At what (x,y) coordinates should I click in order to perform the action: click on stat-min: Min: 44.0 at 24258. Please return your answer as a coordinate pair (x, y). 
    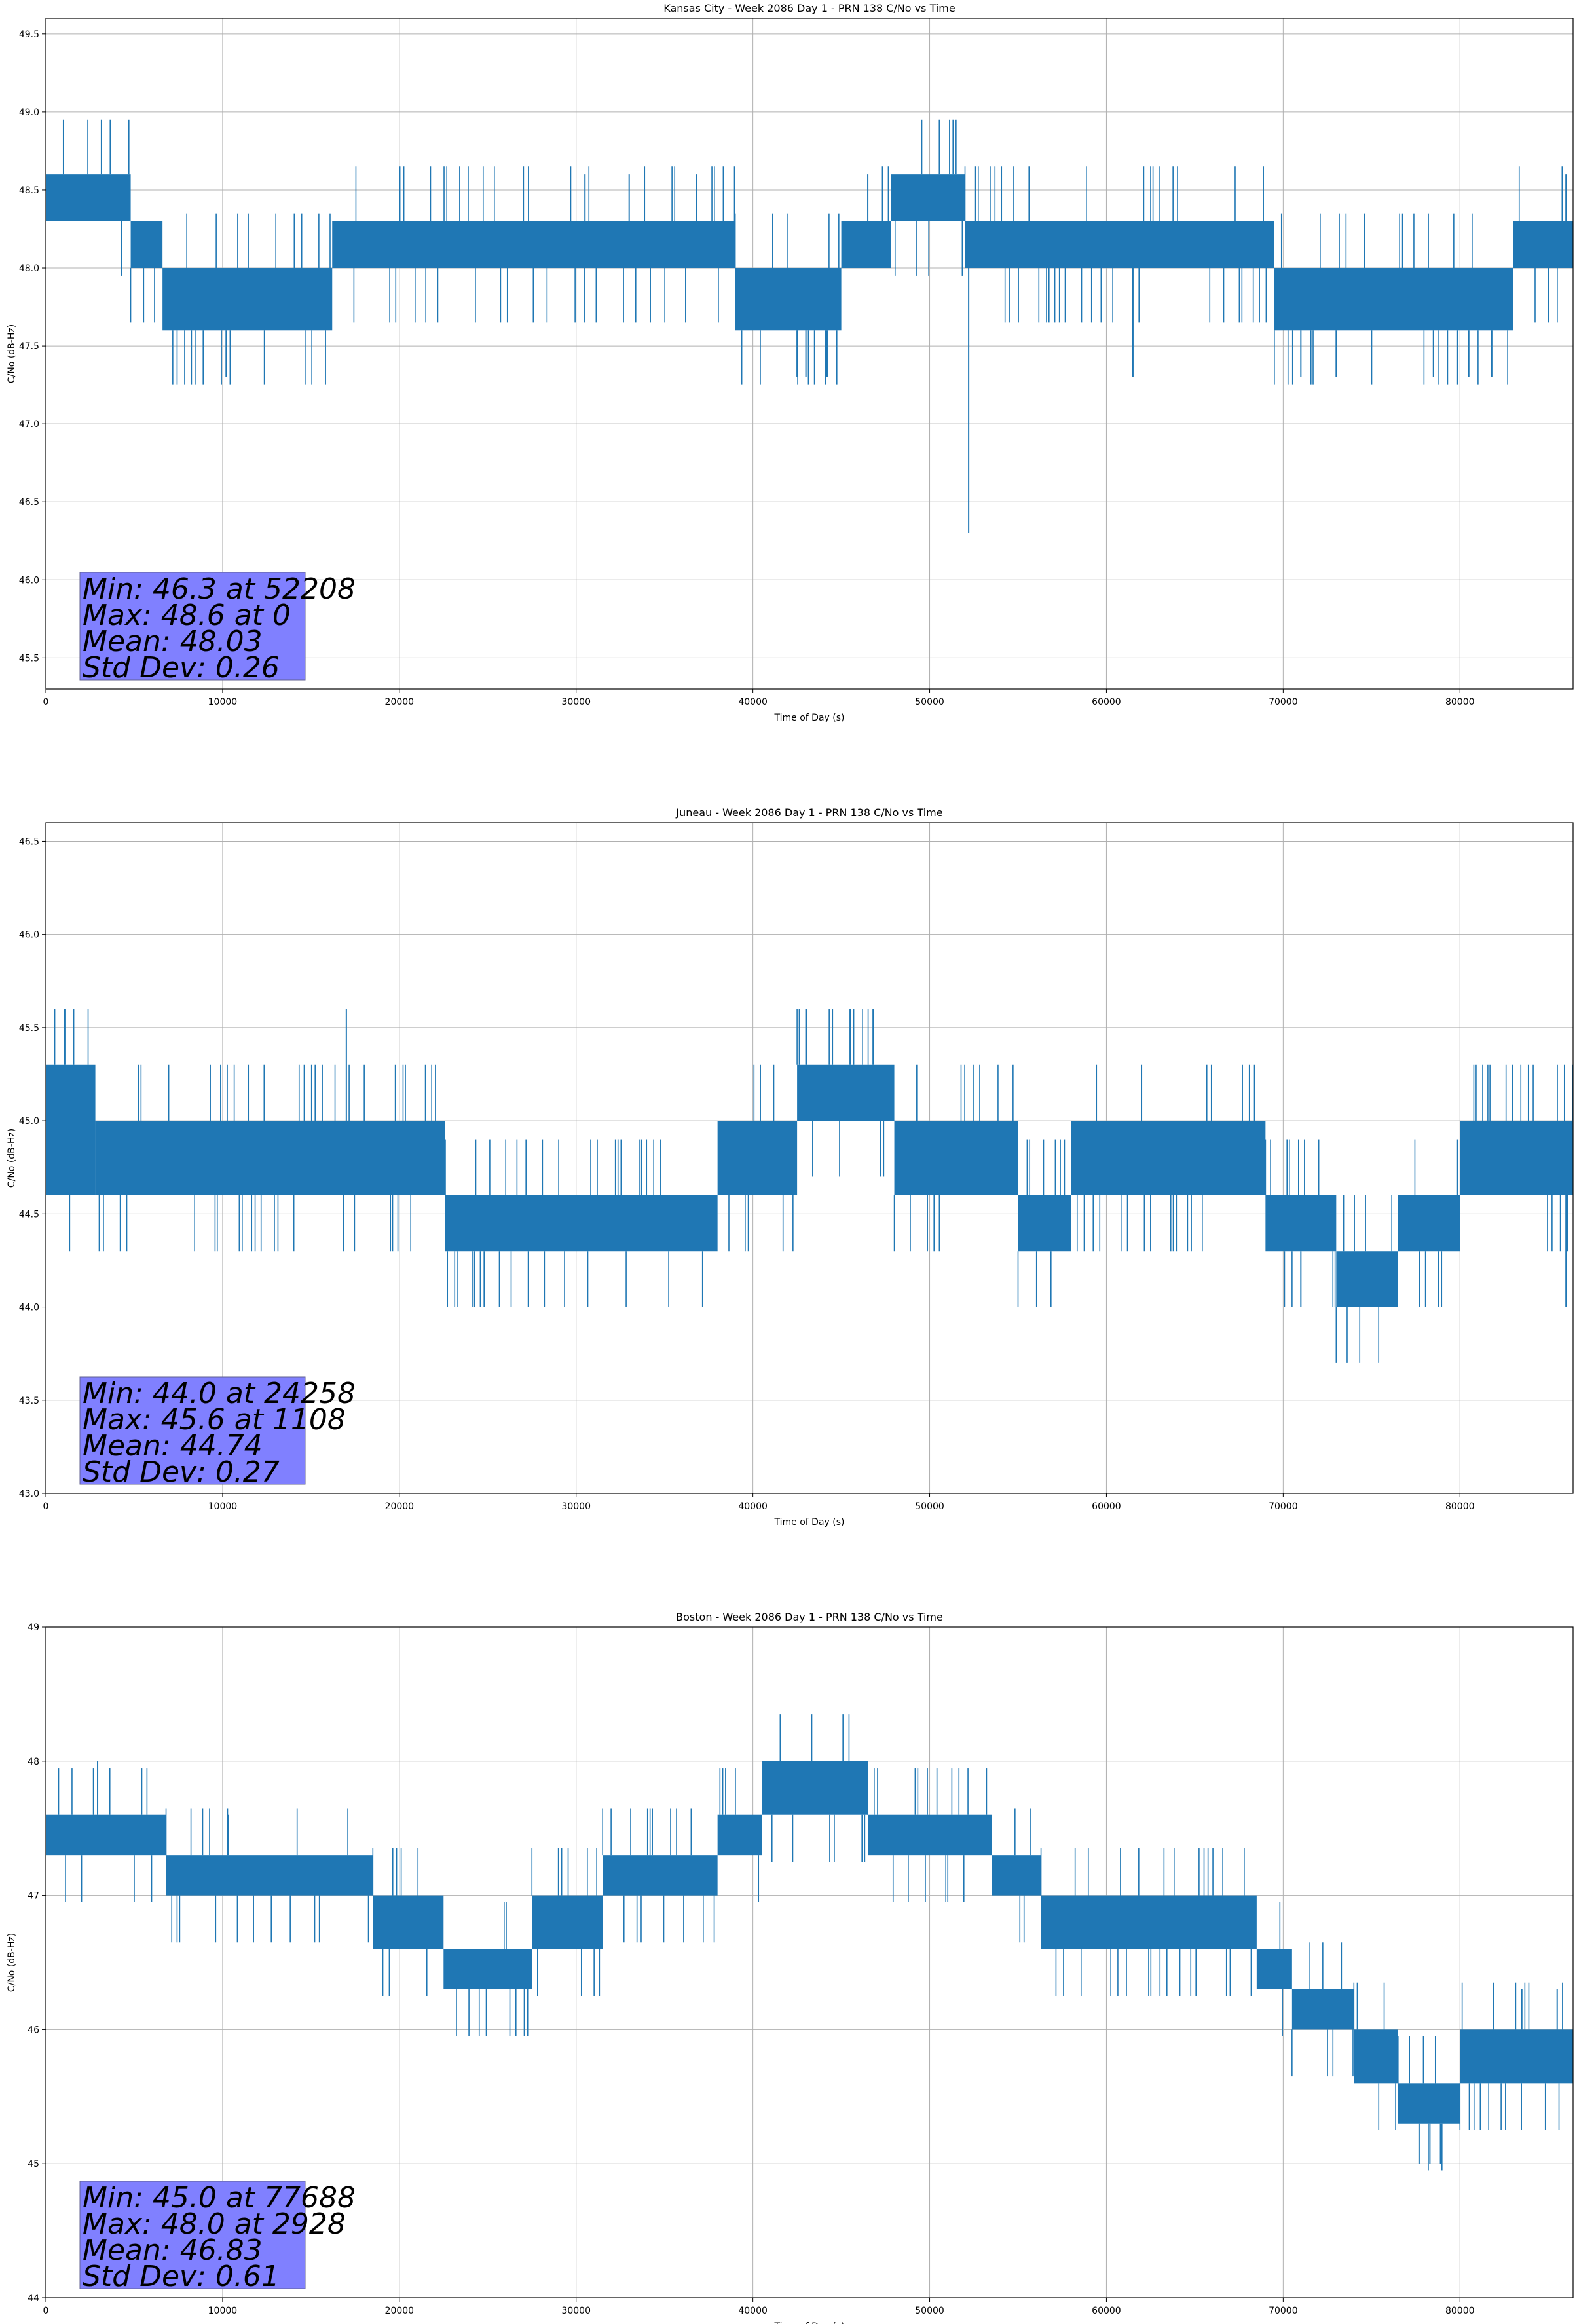
    Looking at the image, I should click on (219, 1393).